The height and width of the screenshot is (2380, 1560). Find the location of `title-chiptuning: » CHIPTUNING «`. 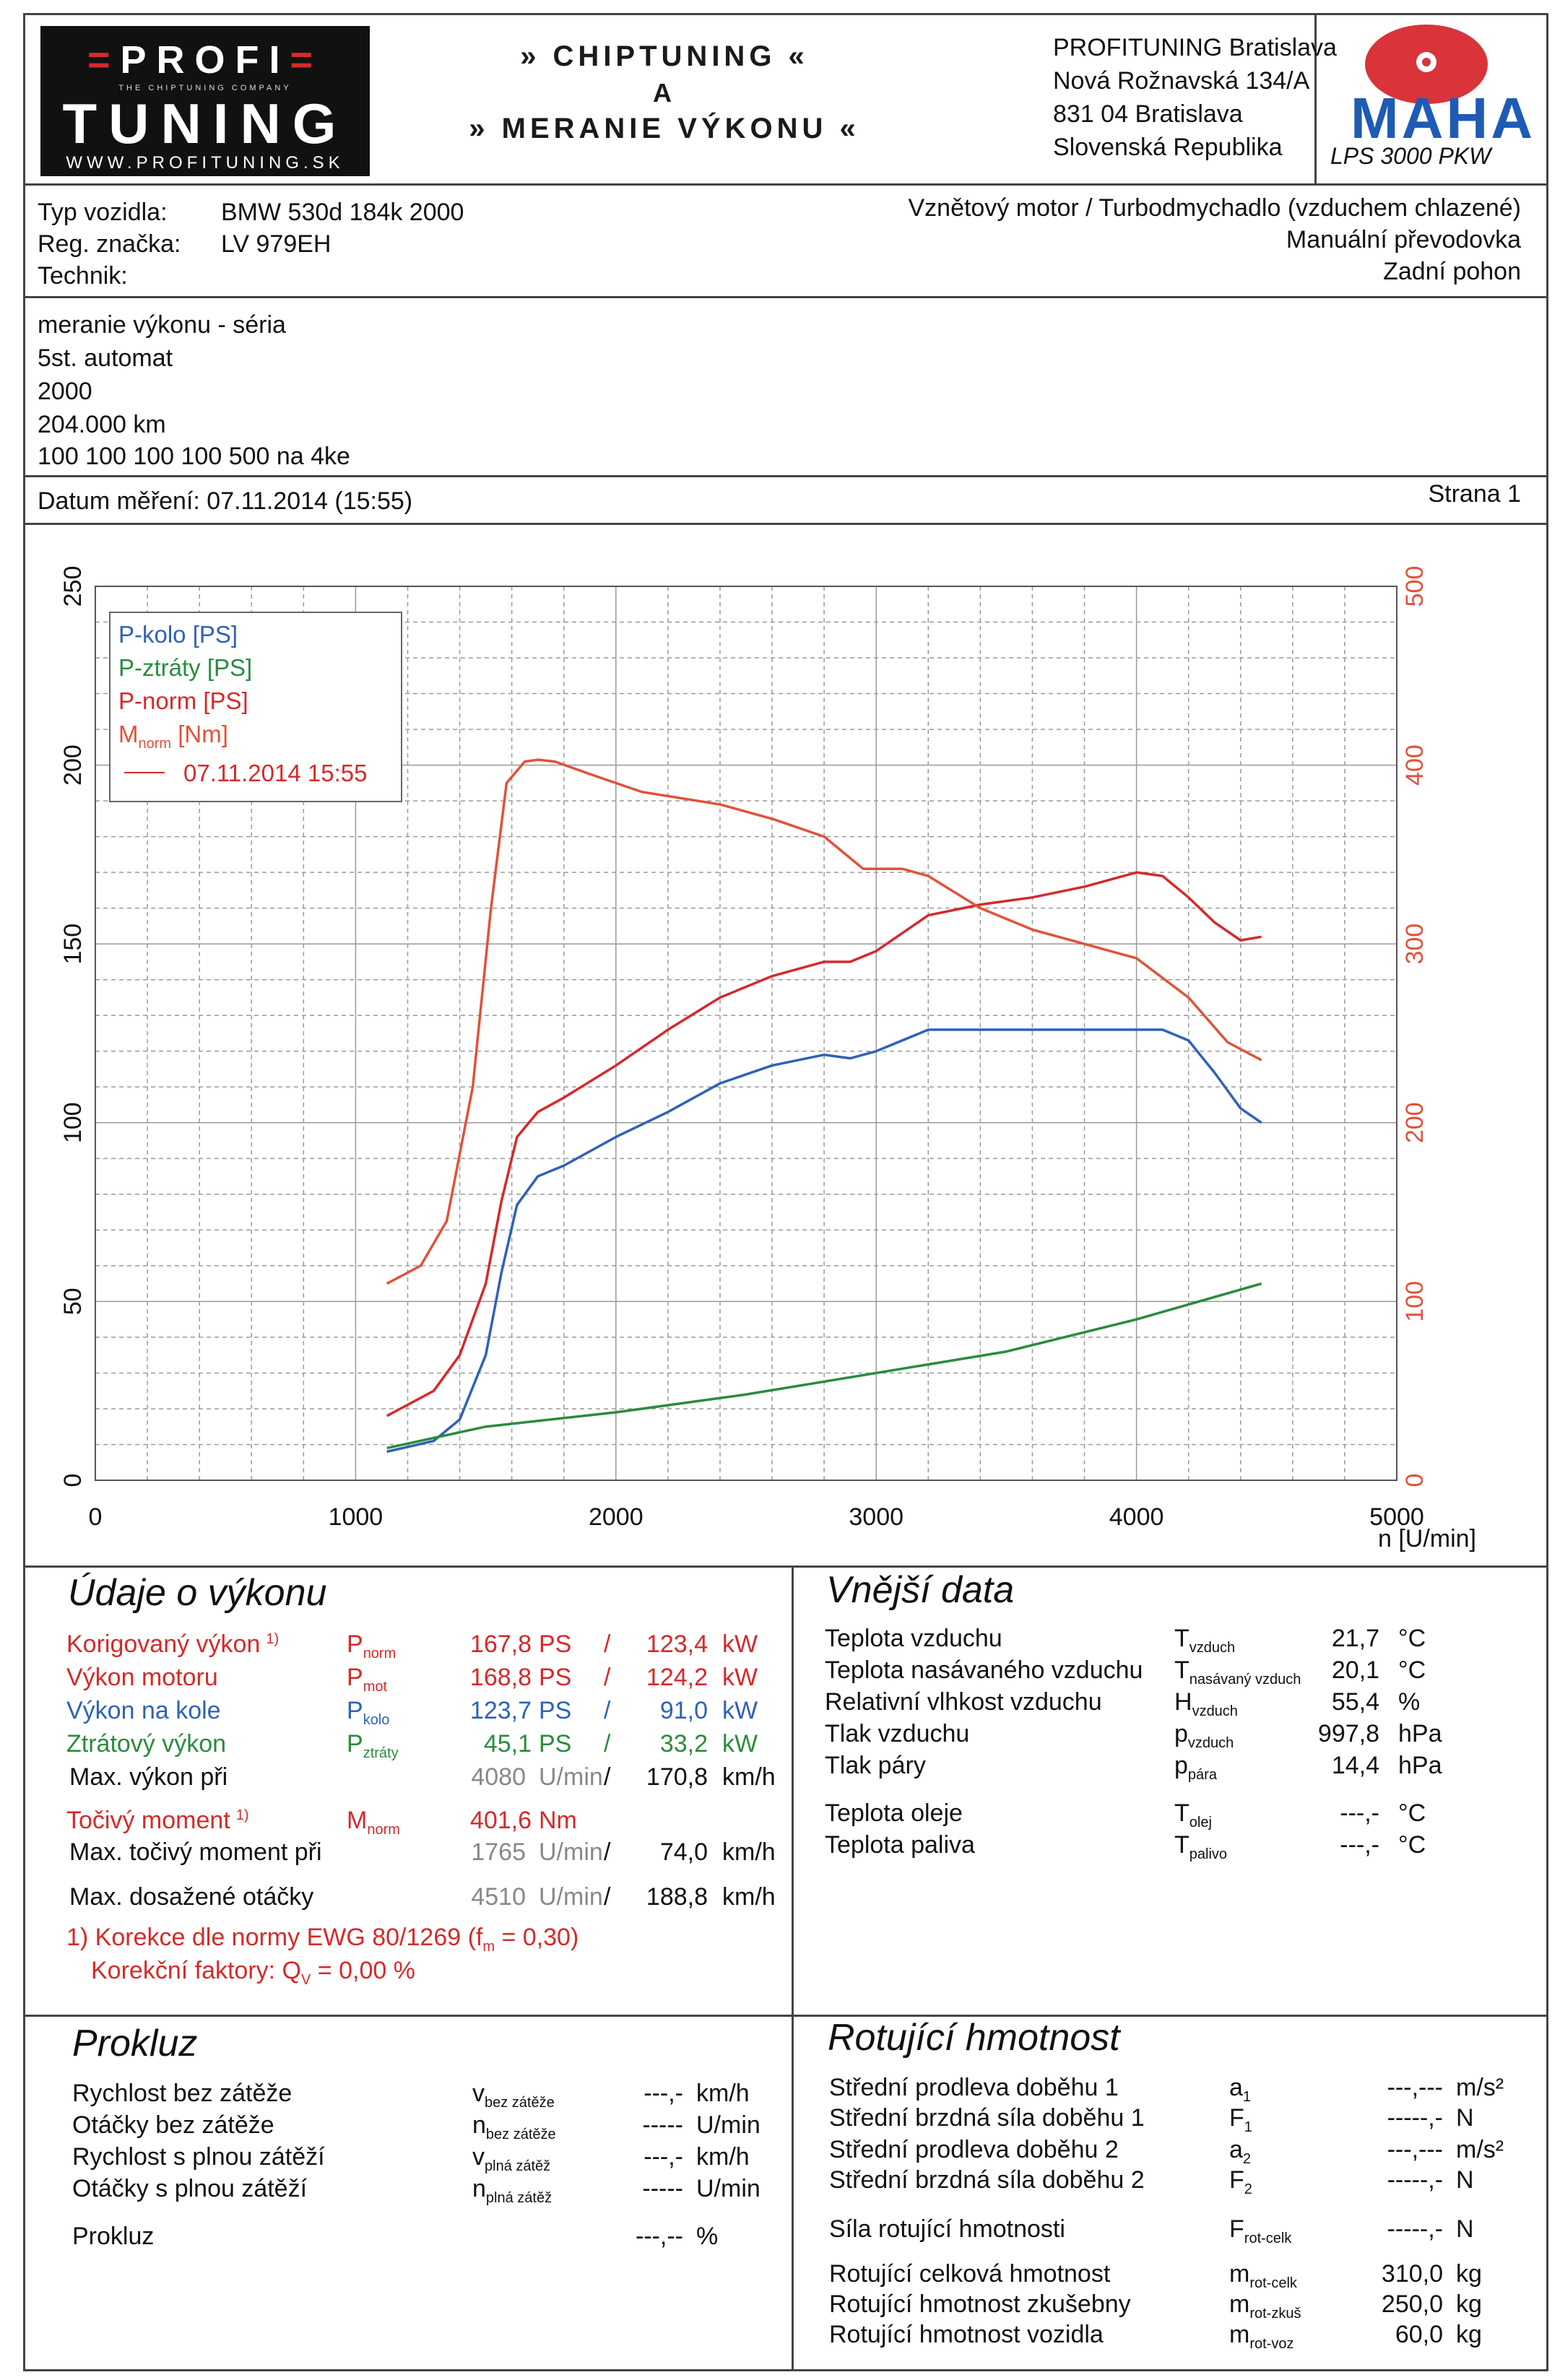

title-chiptuning: » CHIPTUNING « is located at coordinates (664, 56).